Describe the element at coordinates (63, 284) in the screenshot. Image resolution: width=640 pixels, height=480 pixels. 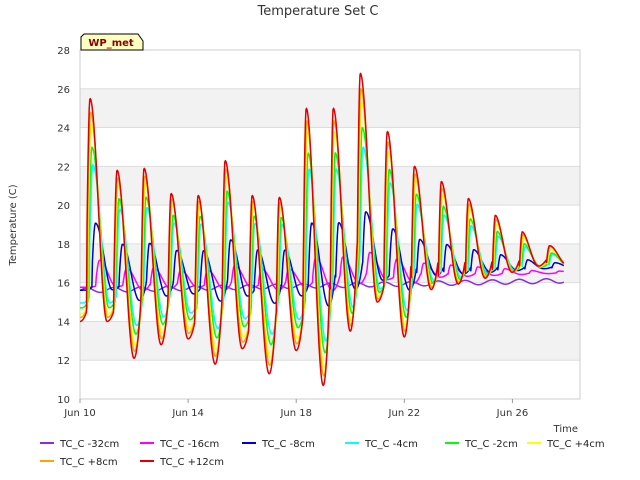
I see `y-tick-label: 16` at that location.